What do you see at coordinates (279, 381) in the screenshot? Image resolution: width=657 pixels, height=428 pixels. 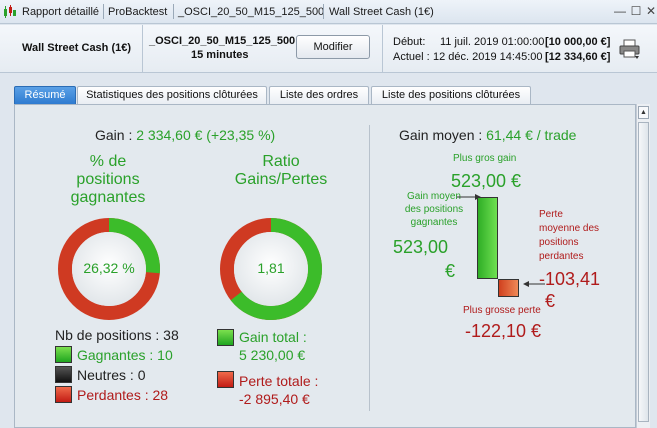 I see `total-loss-label: Perte totale :` at bounding box center [279, 381].